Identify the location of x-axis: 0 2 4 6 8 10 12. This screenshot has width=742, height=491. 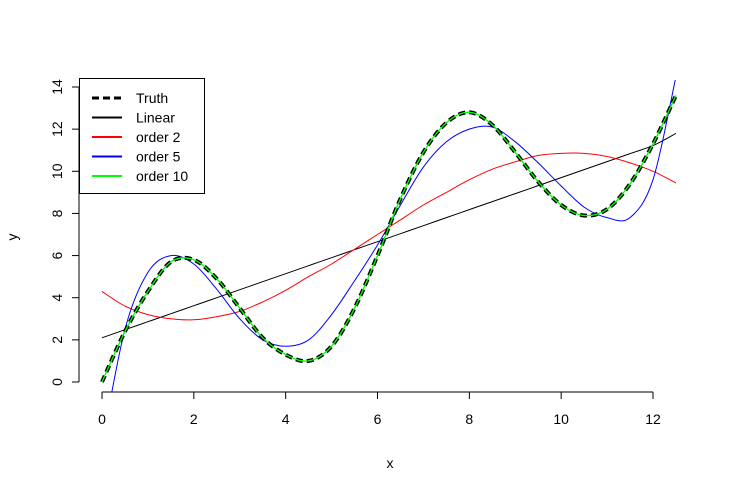
(379, 409).